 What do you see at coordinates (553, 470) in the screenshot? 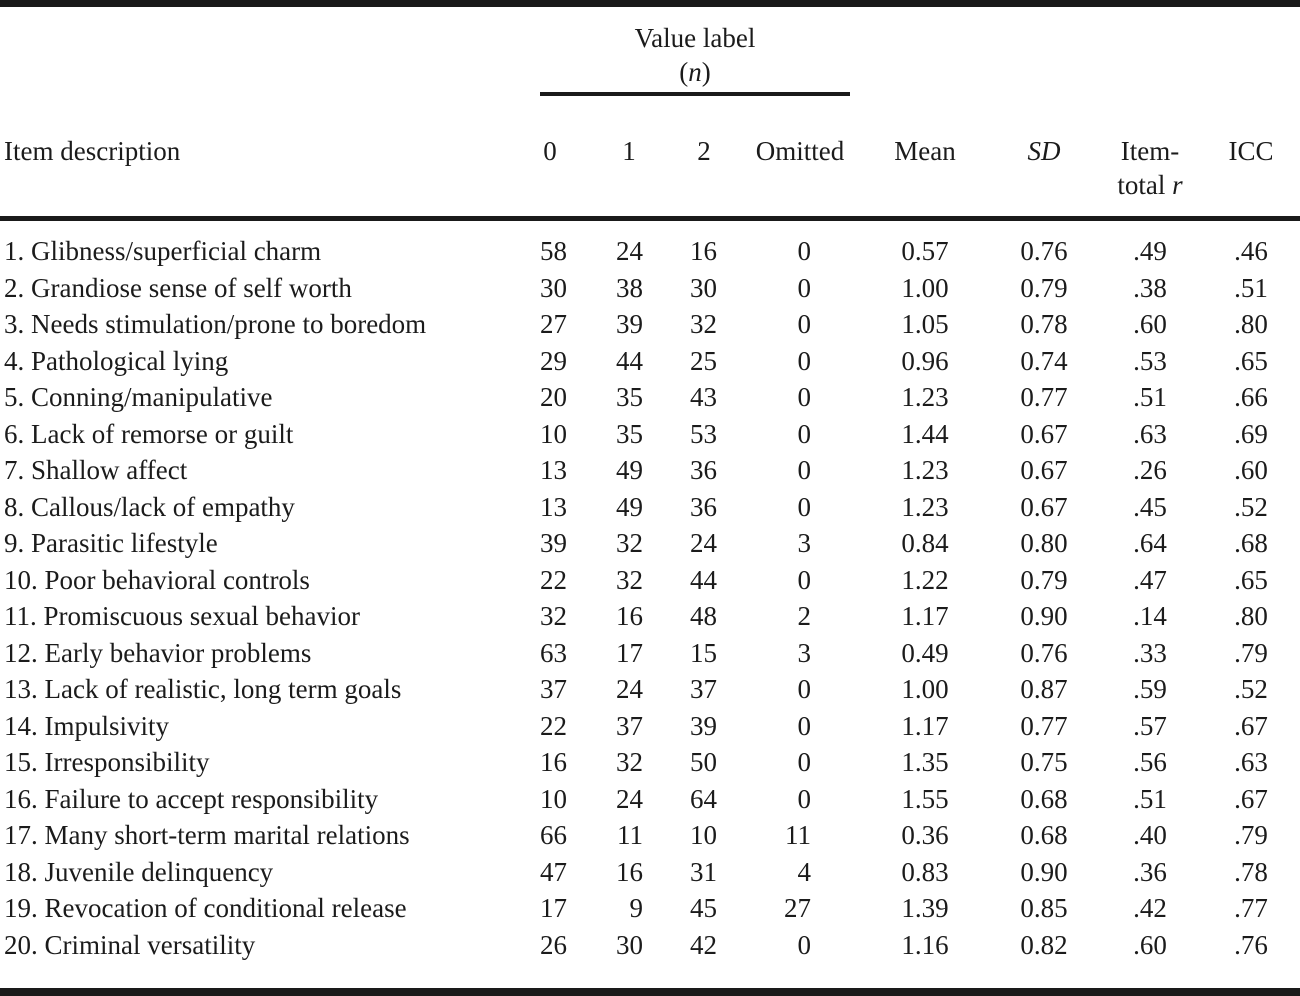
I see `value-0-cell: 13` at bounding box center [553, 470].